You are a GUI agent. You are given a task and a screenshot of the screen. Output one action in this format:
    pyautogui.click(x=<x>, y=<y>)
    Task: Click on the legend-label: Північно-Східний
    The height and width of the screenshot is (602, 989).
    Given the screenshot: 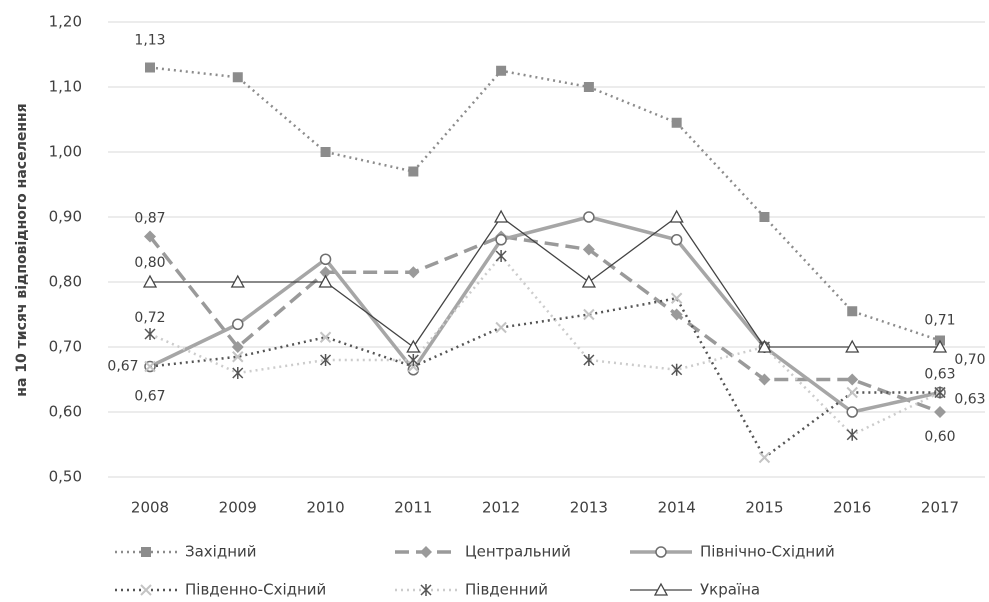 What is the action you would take?
    pyautogui.click(x=767, y=552)
    